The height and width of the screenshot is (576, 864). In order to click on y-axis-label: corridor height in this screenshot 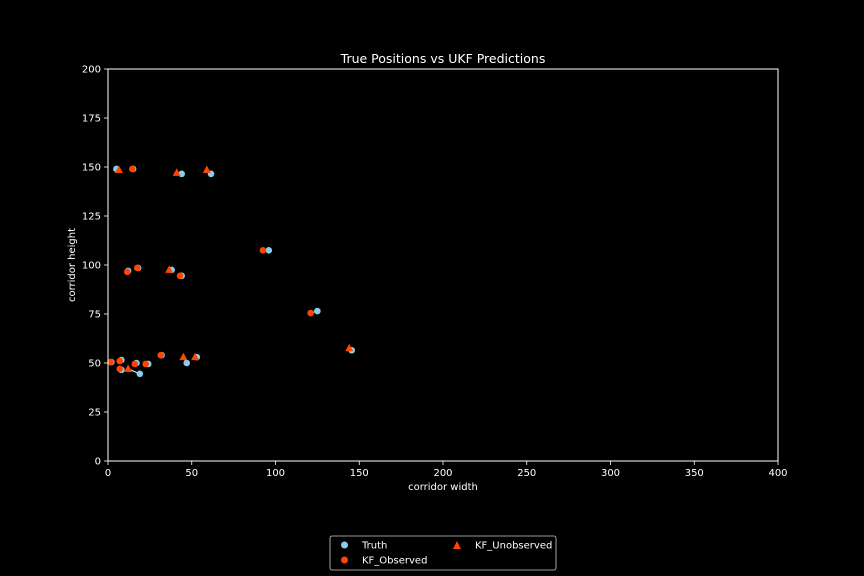, I will do `click(72, 265)`.